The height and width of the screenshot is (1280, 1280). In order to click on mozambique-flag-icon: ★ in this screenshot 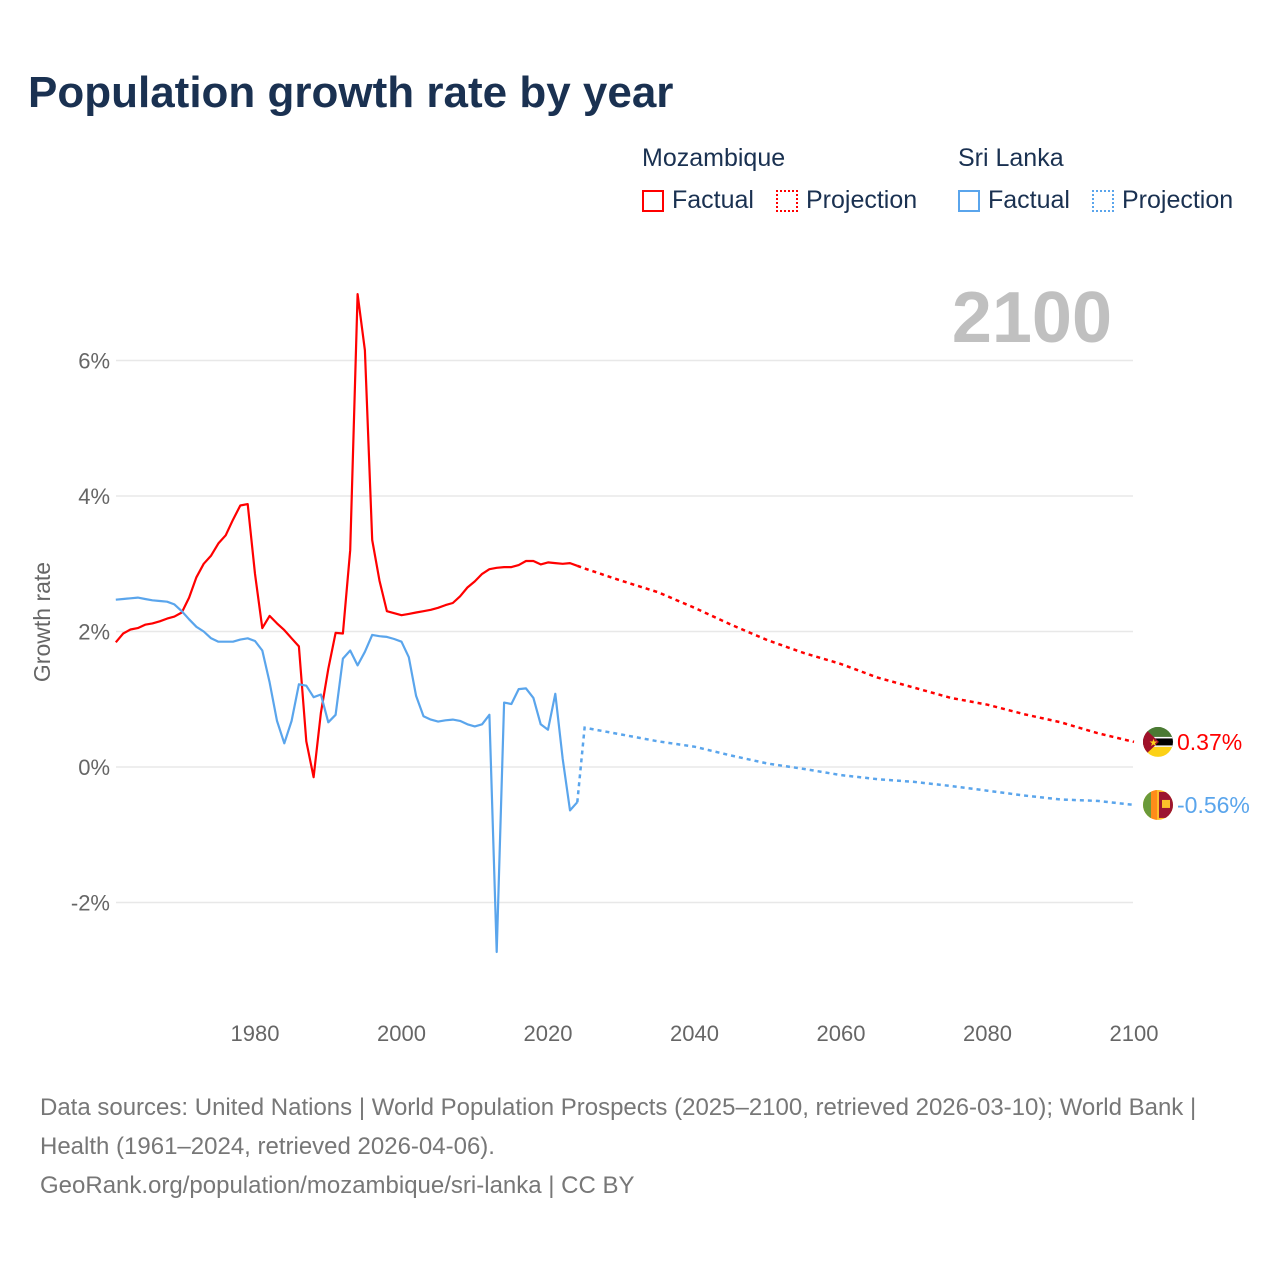, I will do `click(1158, 741)`.